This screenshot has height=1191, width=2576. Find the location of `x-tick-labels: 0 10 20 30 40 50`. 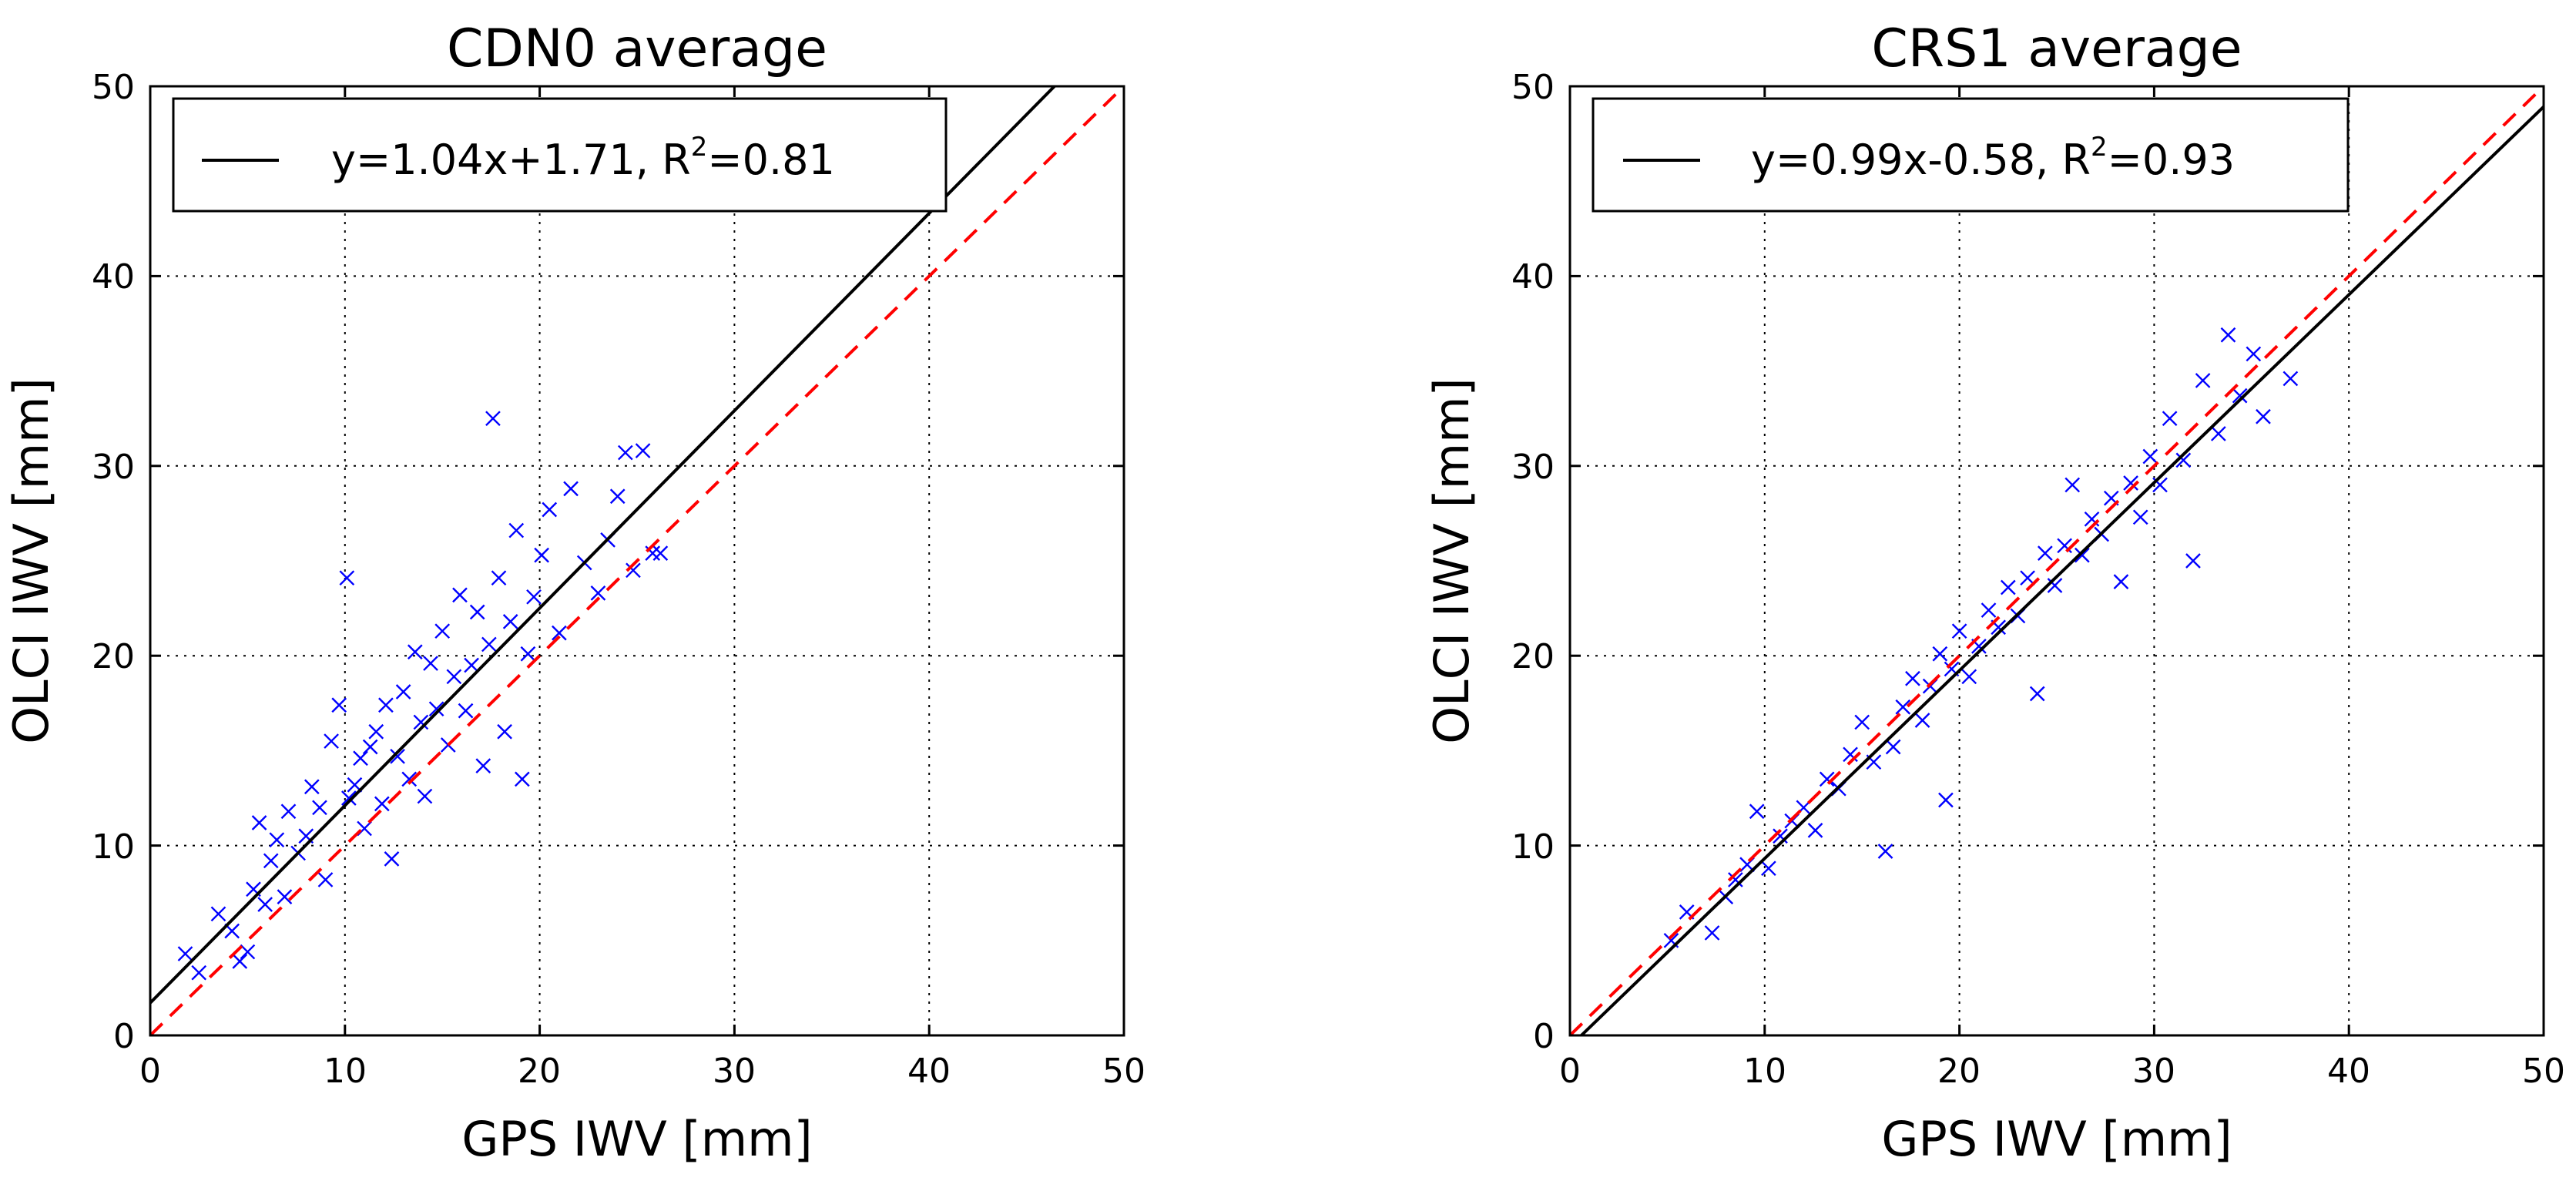

x-tick-labels: 0 10 20 30 40 50 is located at coordinates (642, 1071).